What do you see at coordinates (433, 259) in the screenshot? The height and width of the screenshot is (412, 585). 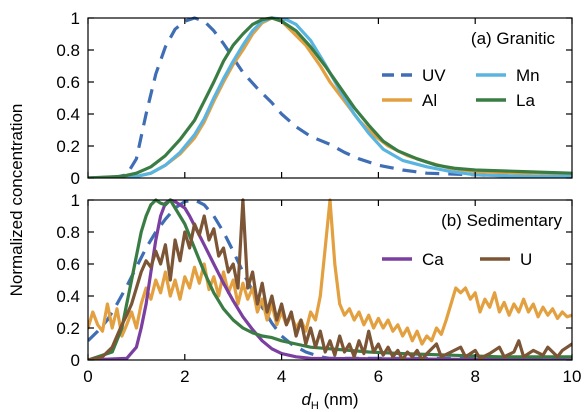 I see `legend-label-ca: Ca` at bounding box center [433, 259].